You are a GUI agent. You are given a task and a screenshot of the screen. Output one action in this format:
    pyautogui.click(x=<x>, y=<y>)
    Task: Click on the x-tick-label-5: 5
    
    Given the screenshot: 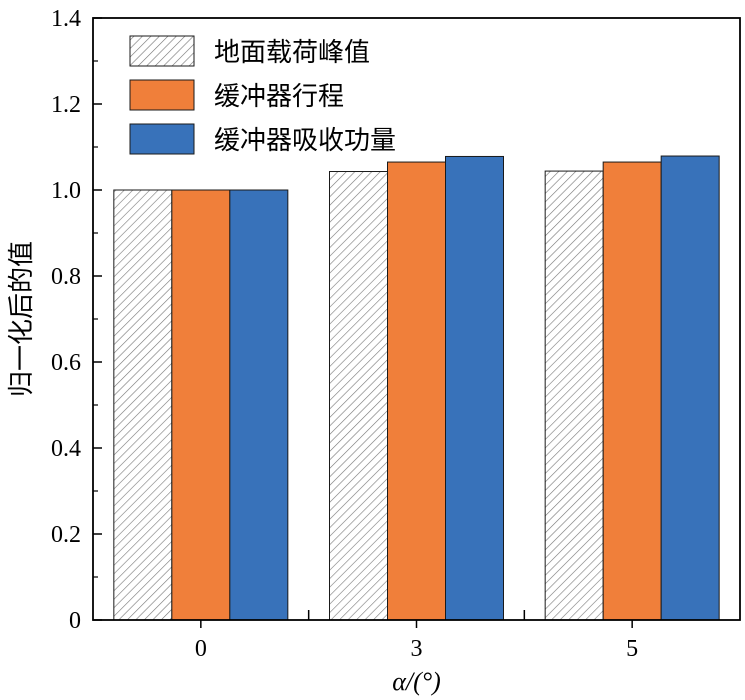 What is the action you would take?
    pyautogui.click(x=632, y=649)
    